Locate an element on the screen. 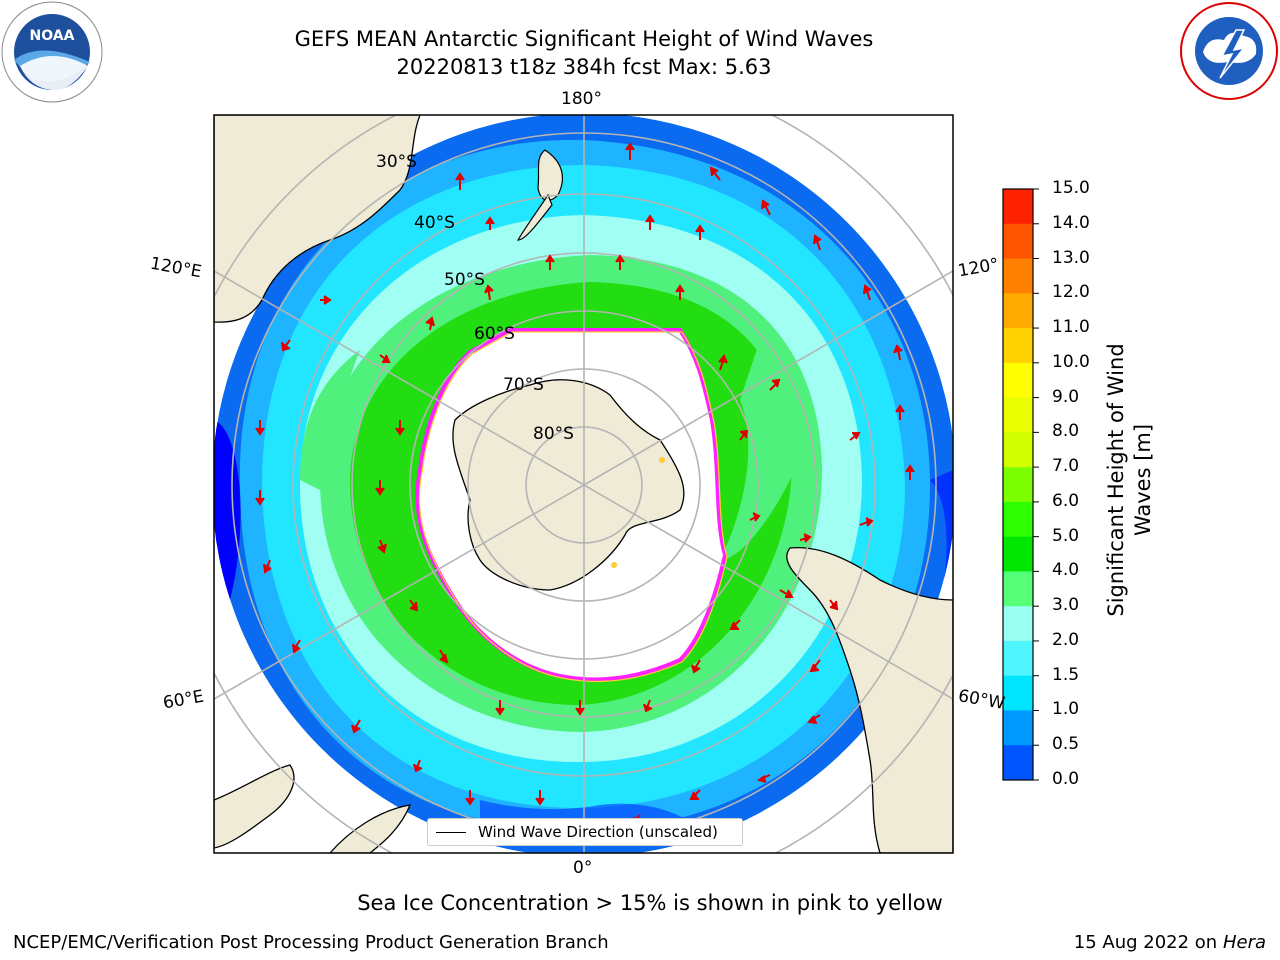  colorbar-tick-label: 15.0 is located at coordinates (1071, 188).